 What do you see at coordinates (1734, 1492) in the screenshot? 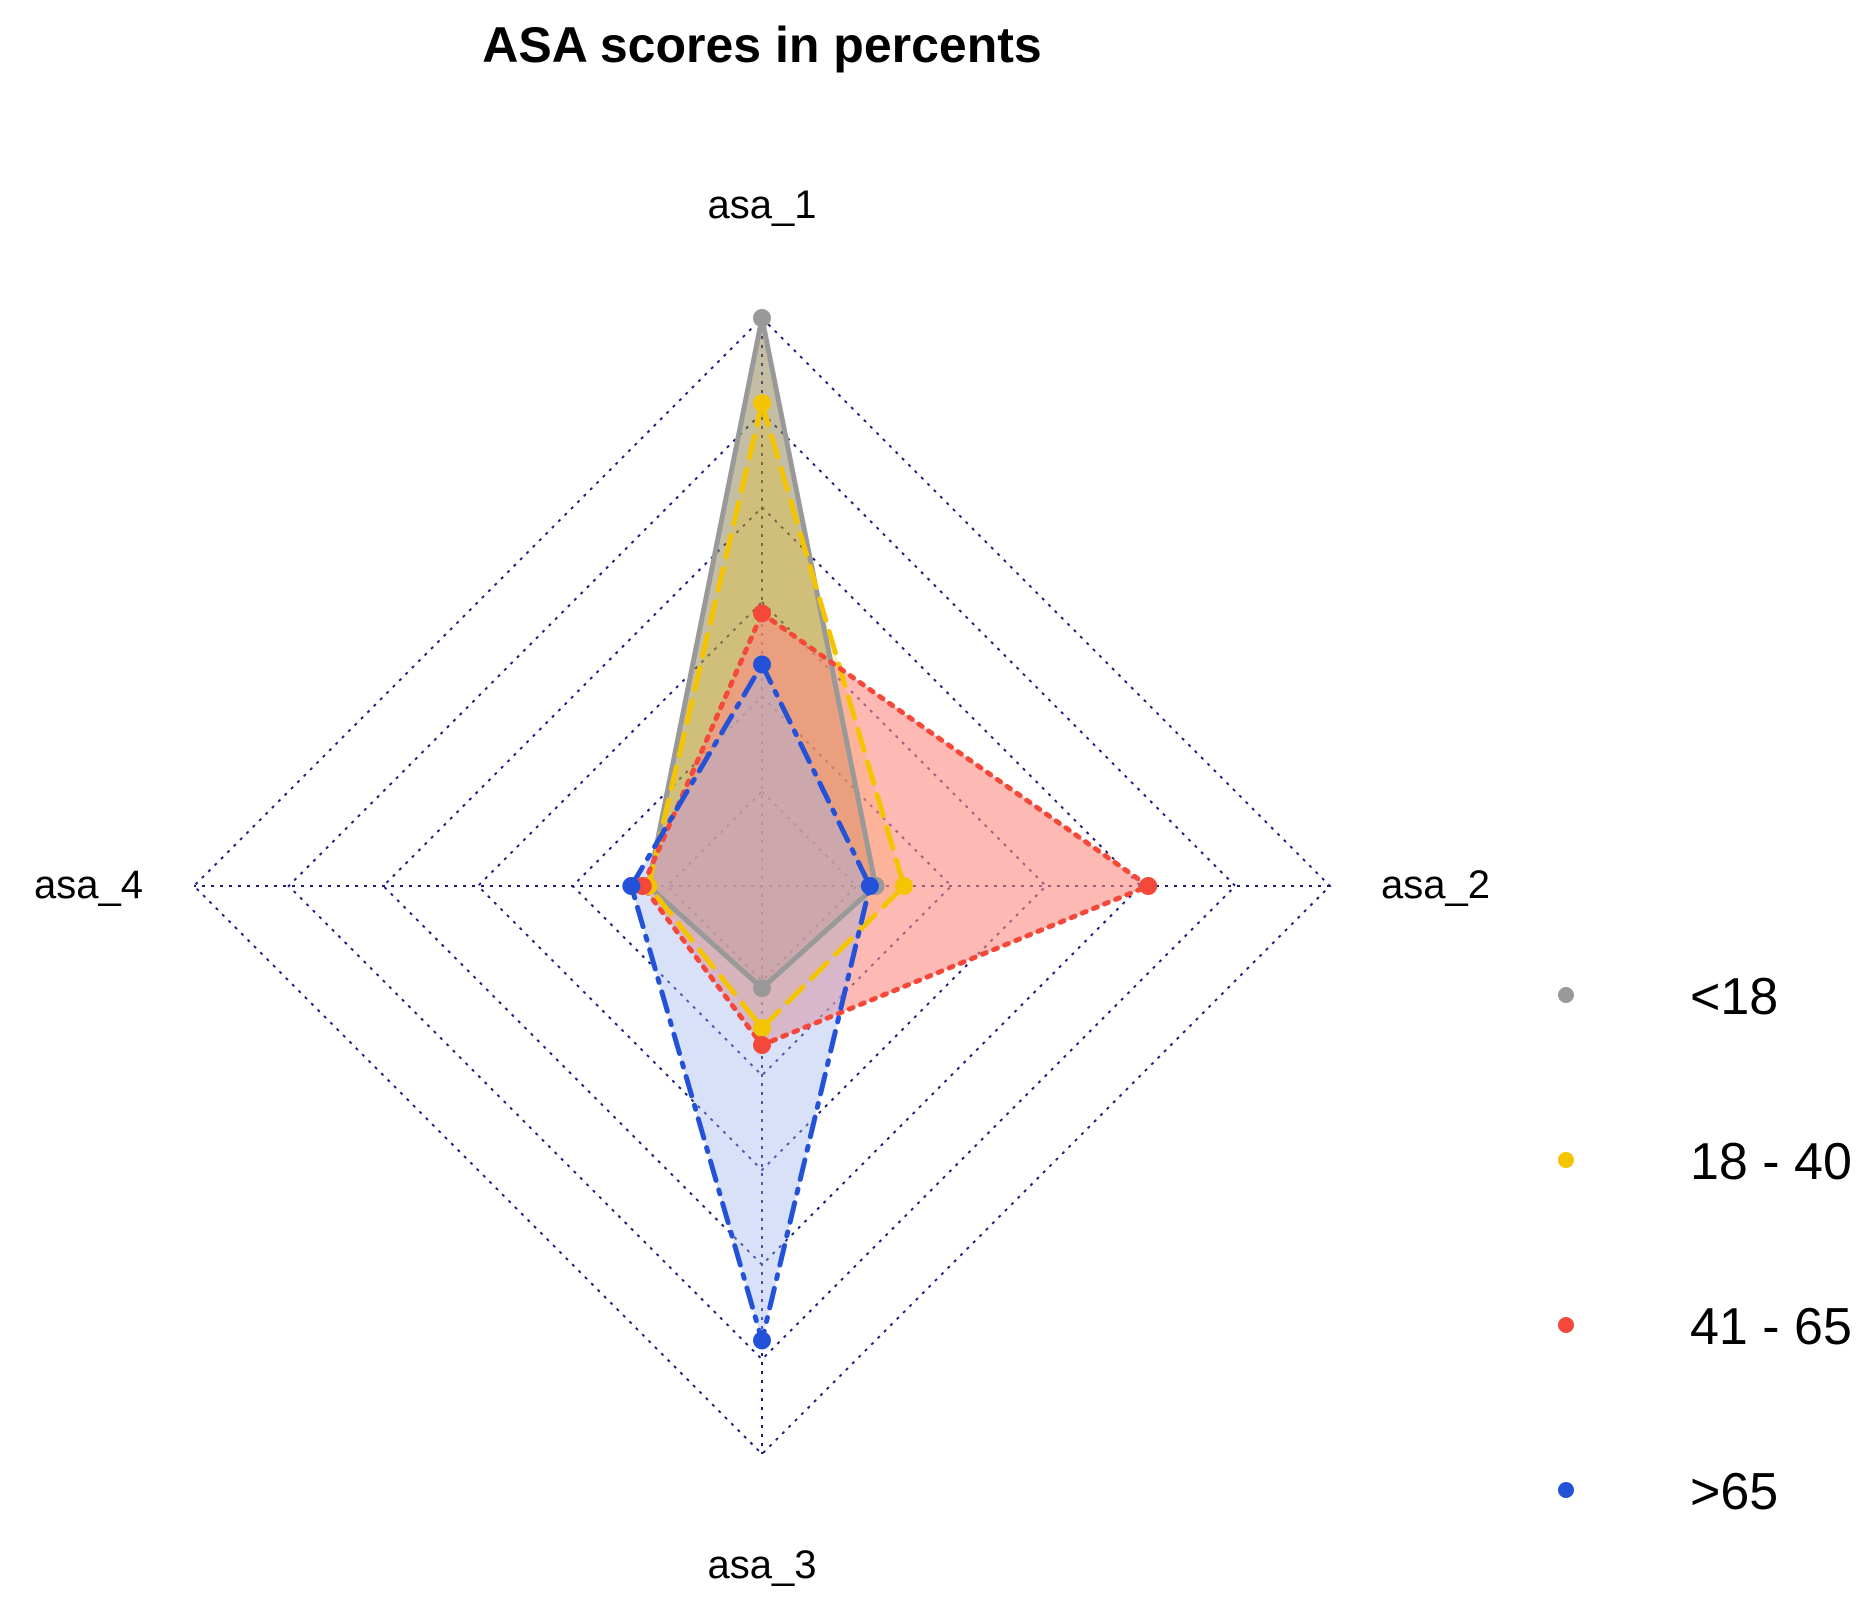
I see `legend-label-gt65: >65` at bounding box center [1734, 1492].